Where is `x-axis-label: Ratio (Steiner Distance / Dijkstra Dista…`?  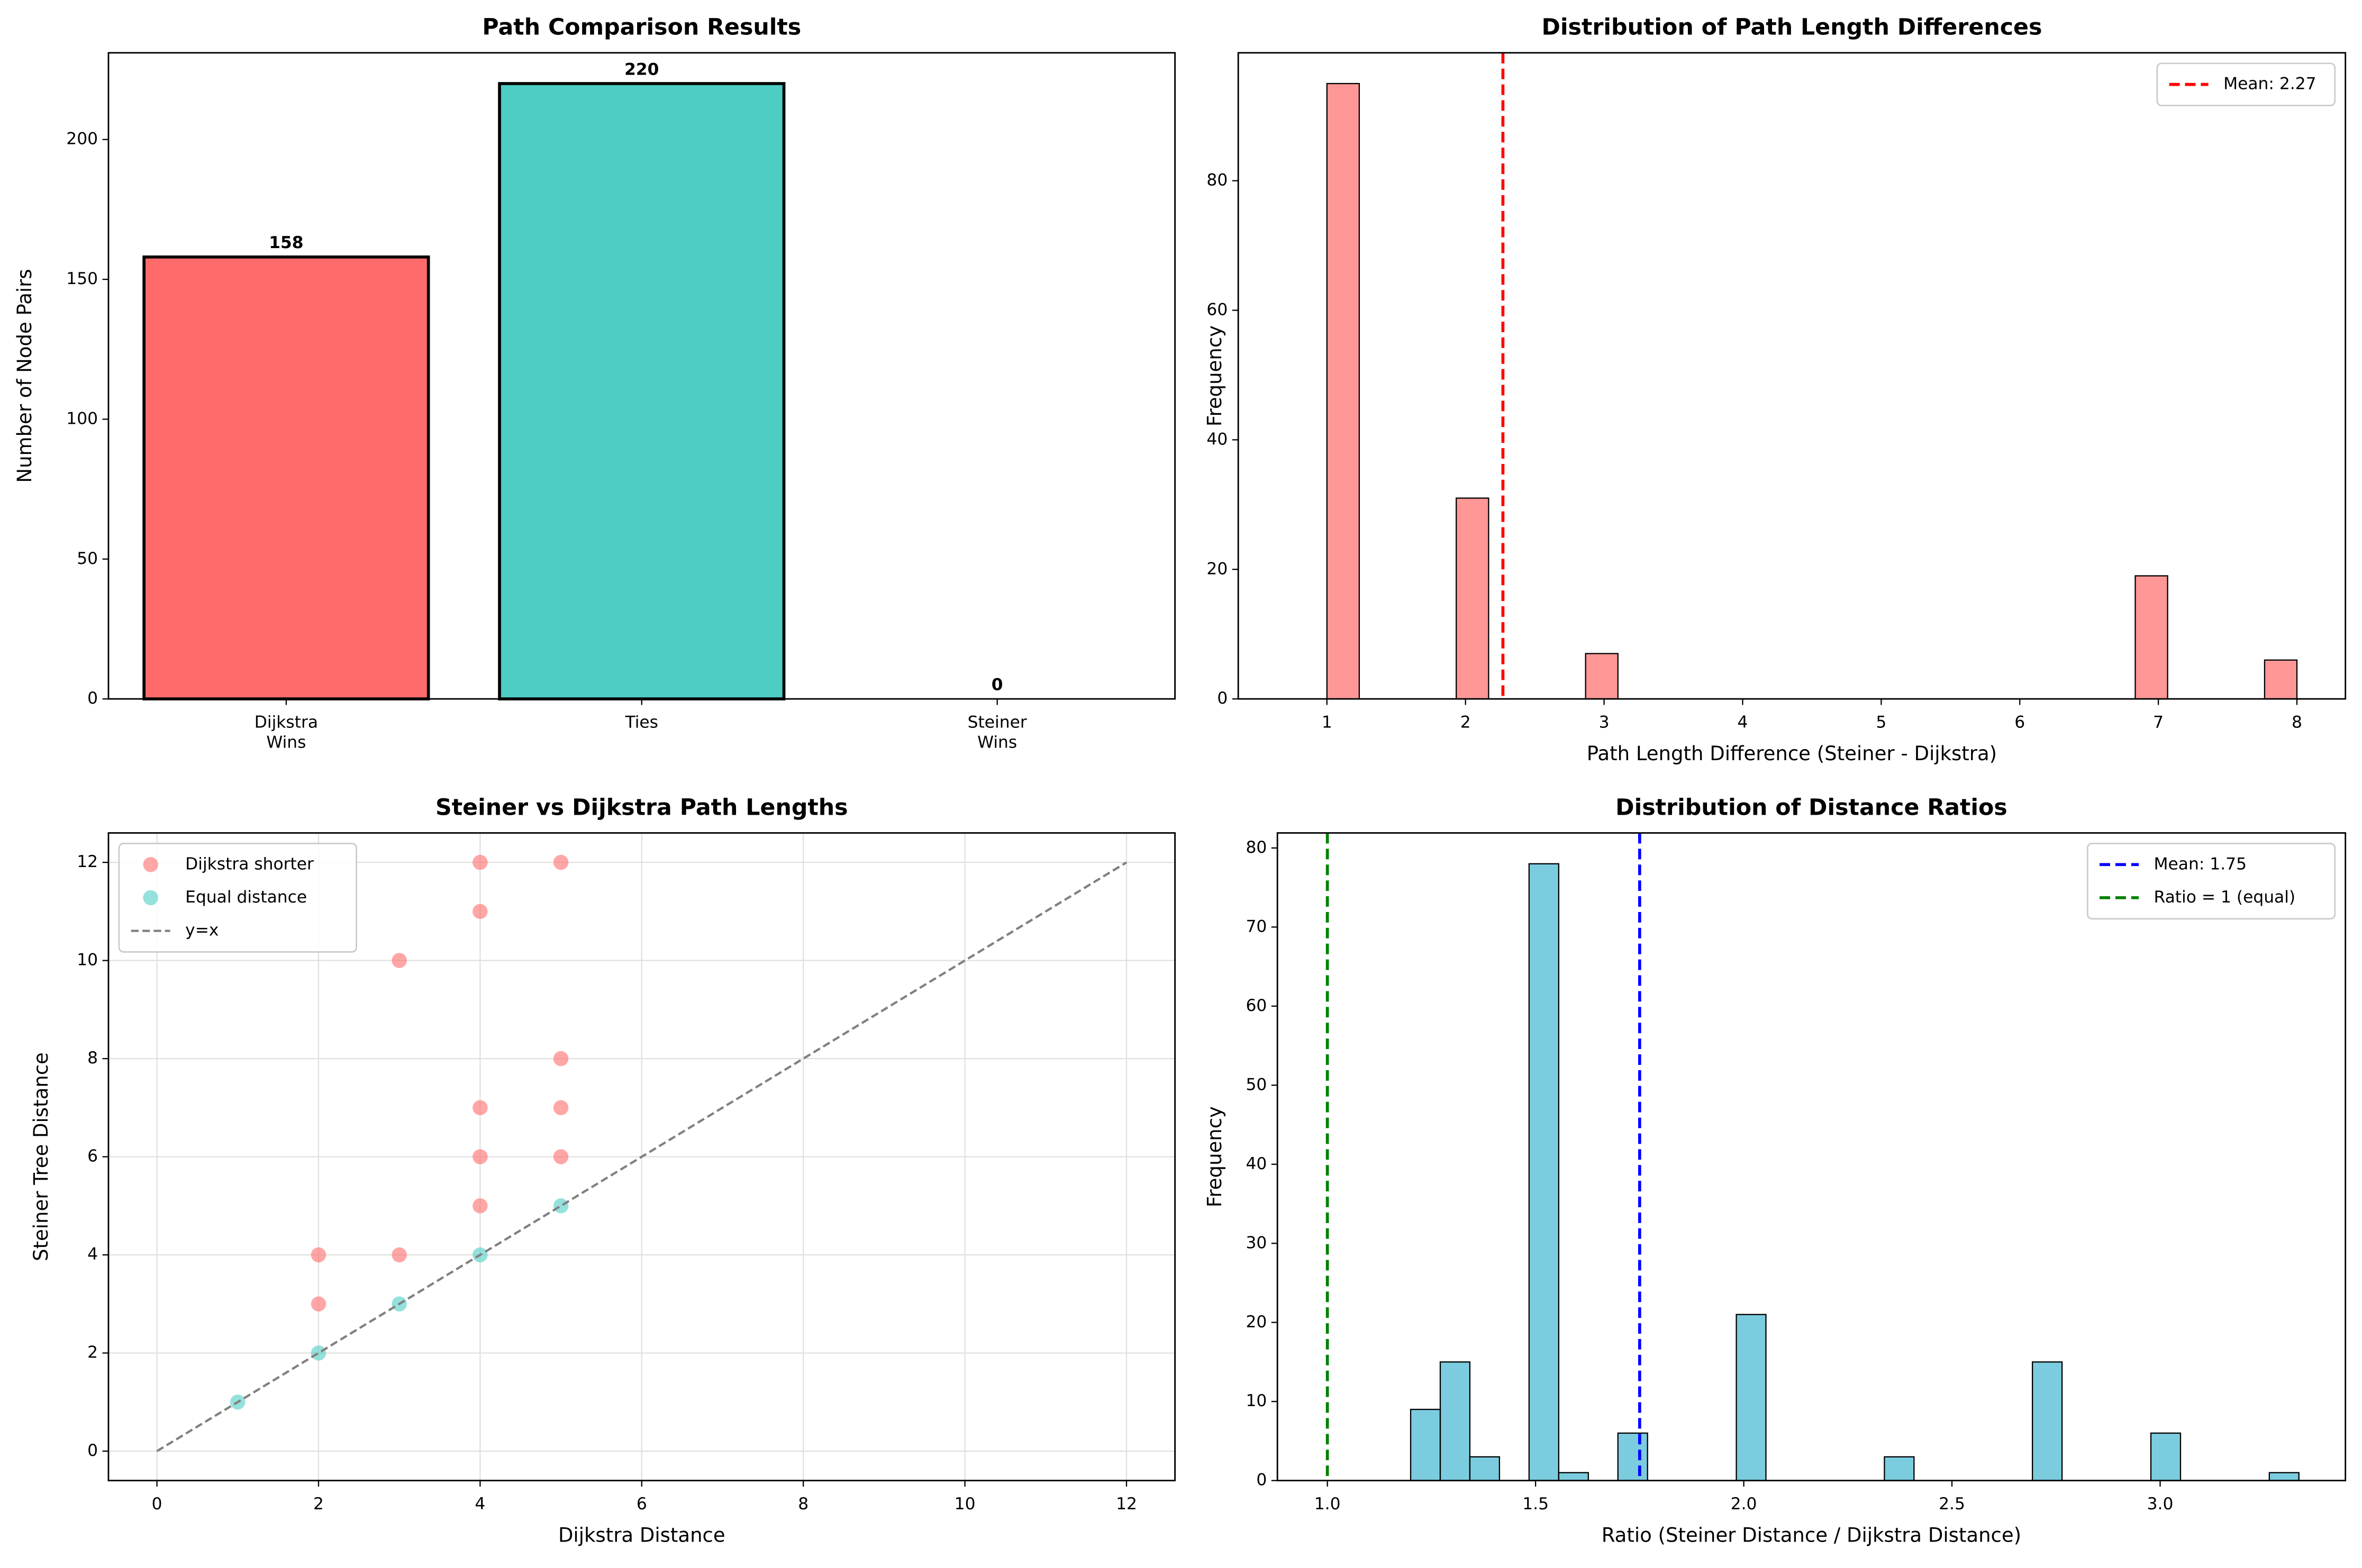
x-axis-label: Ratio (Steiner Distance / Dijkstra Dista… is located at coordinates (1811, 1535).